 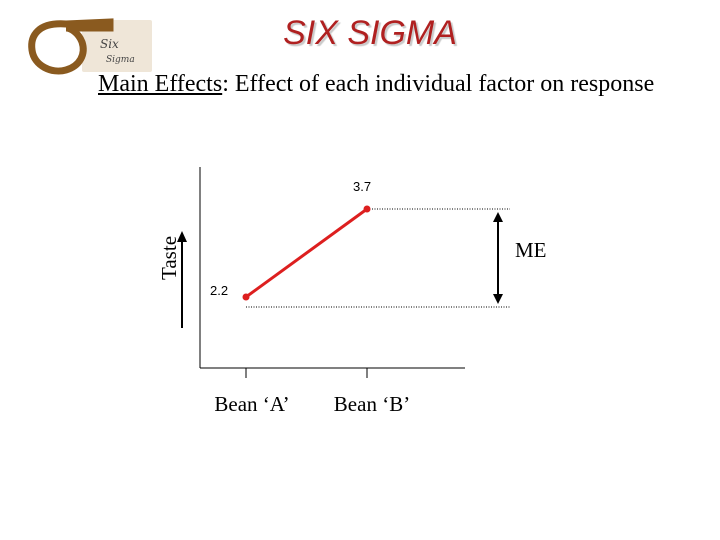 What do you see at coordinates (120, 60) in the screenshot?
I see `logo-text-sigma: Sigma` at bounding box center [120, 60].